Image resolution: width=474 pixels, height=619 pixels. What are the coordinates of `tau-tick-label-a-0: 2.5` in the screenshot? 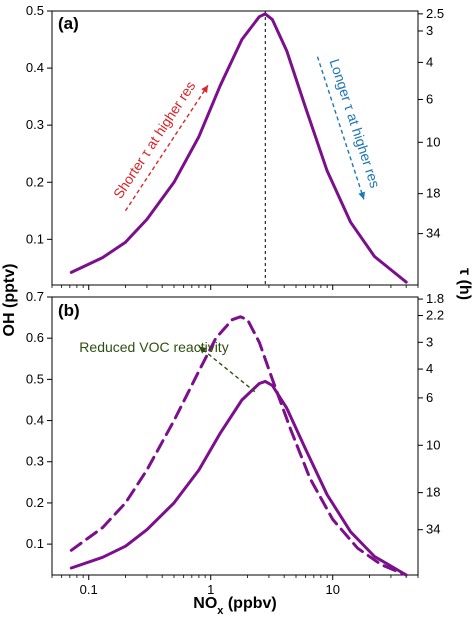 It's located at (435, 13).